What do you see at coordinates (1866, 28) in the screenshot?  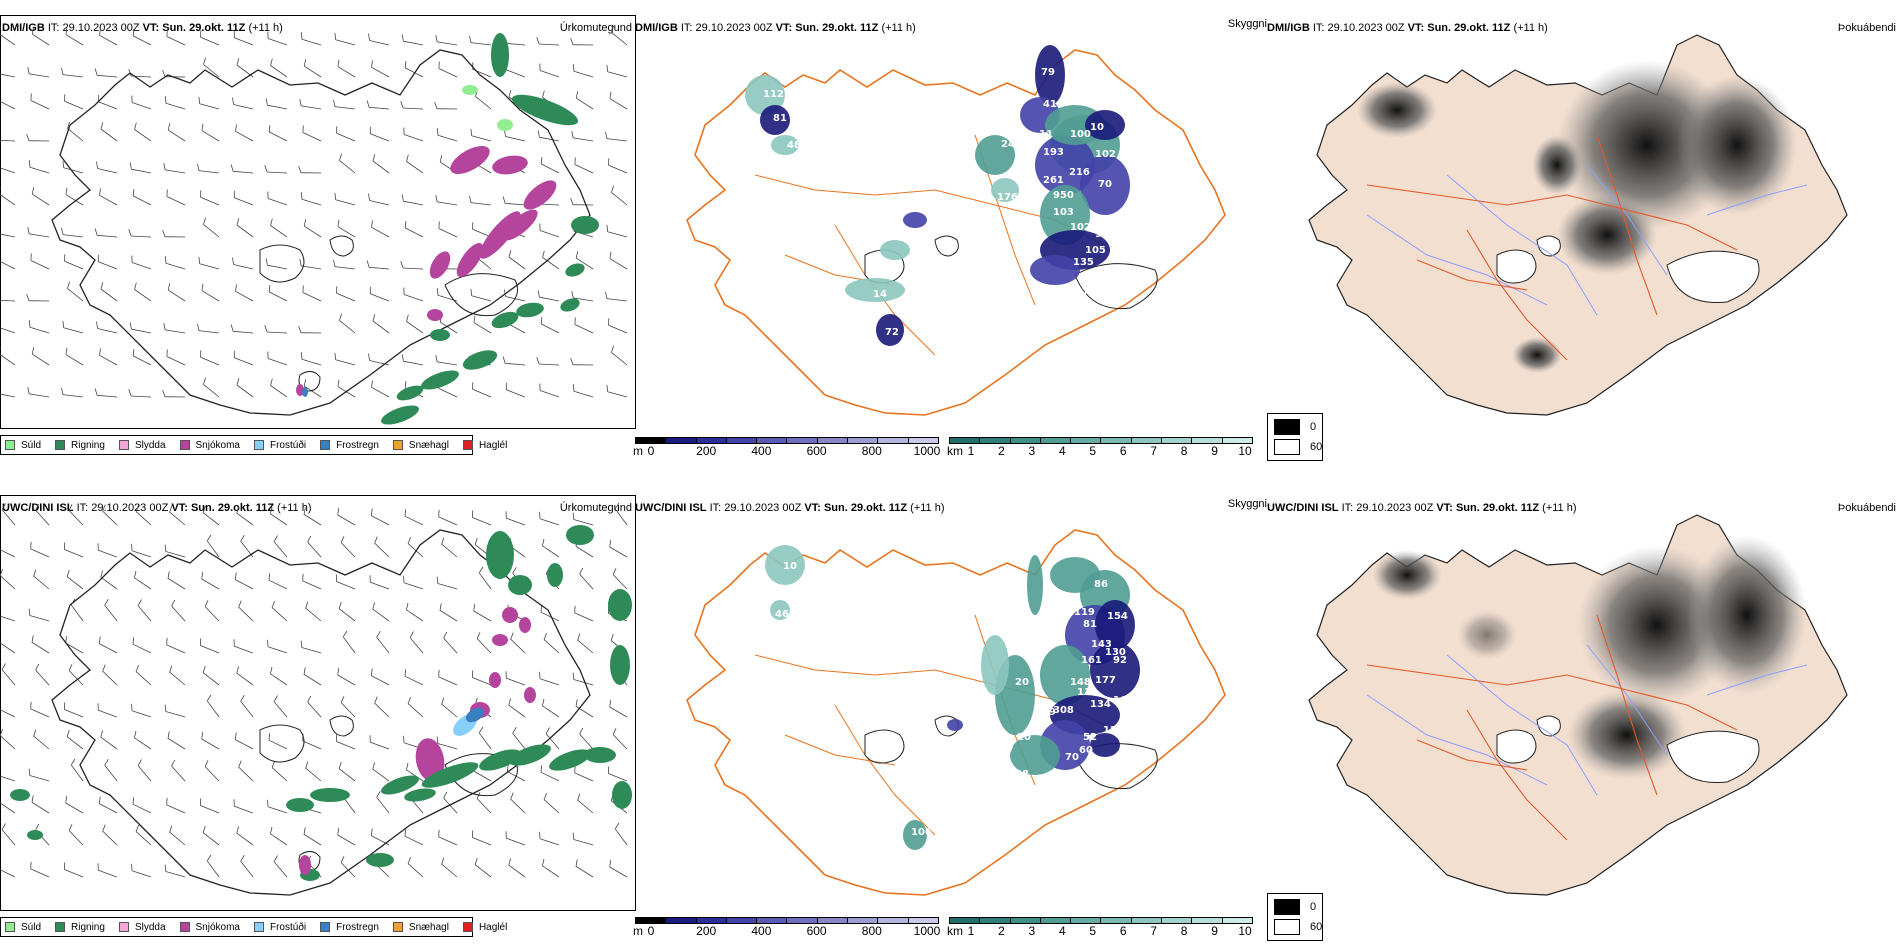 I see `panel-title: Þokuábendi` at bounding box center [1866, 28].